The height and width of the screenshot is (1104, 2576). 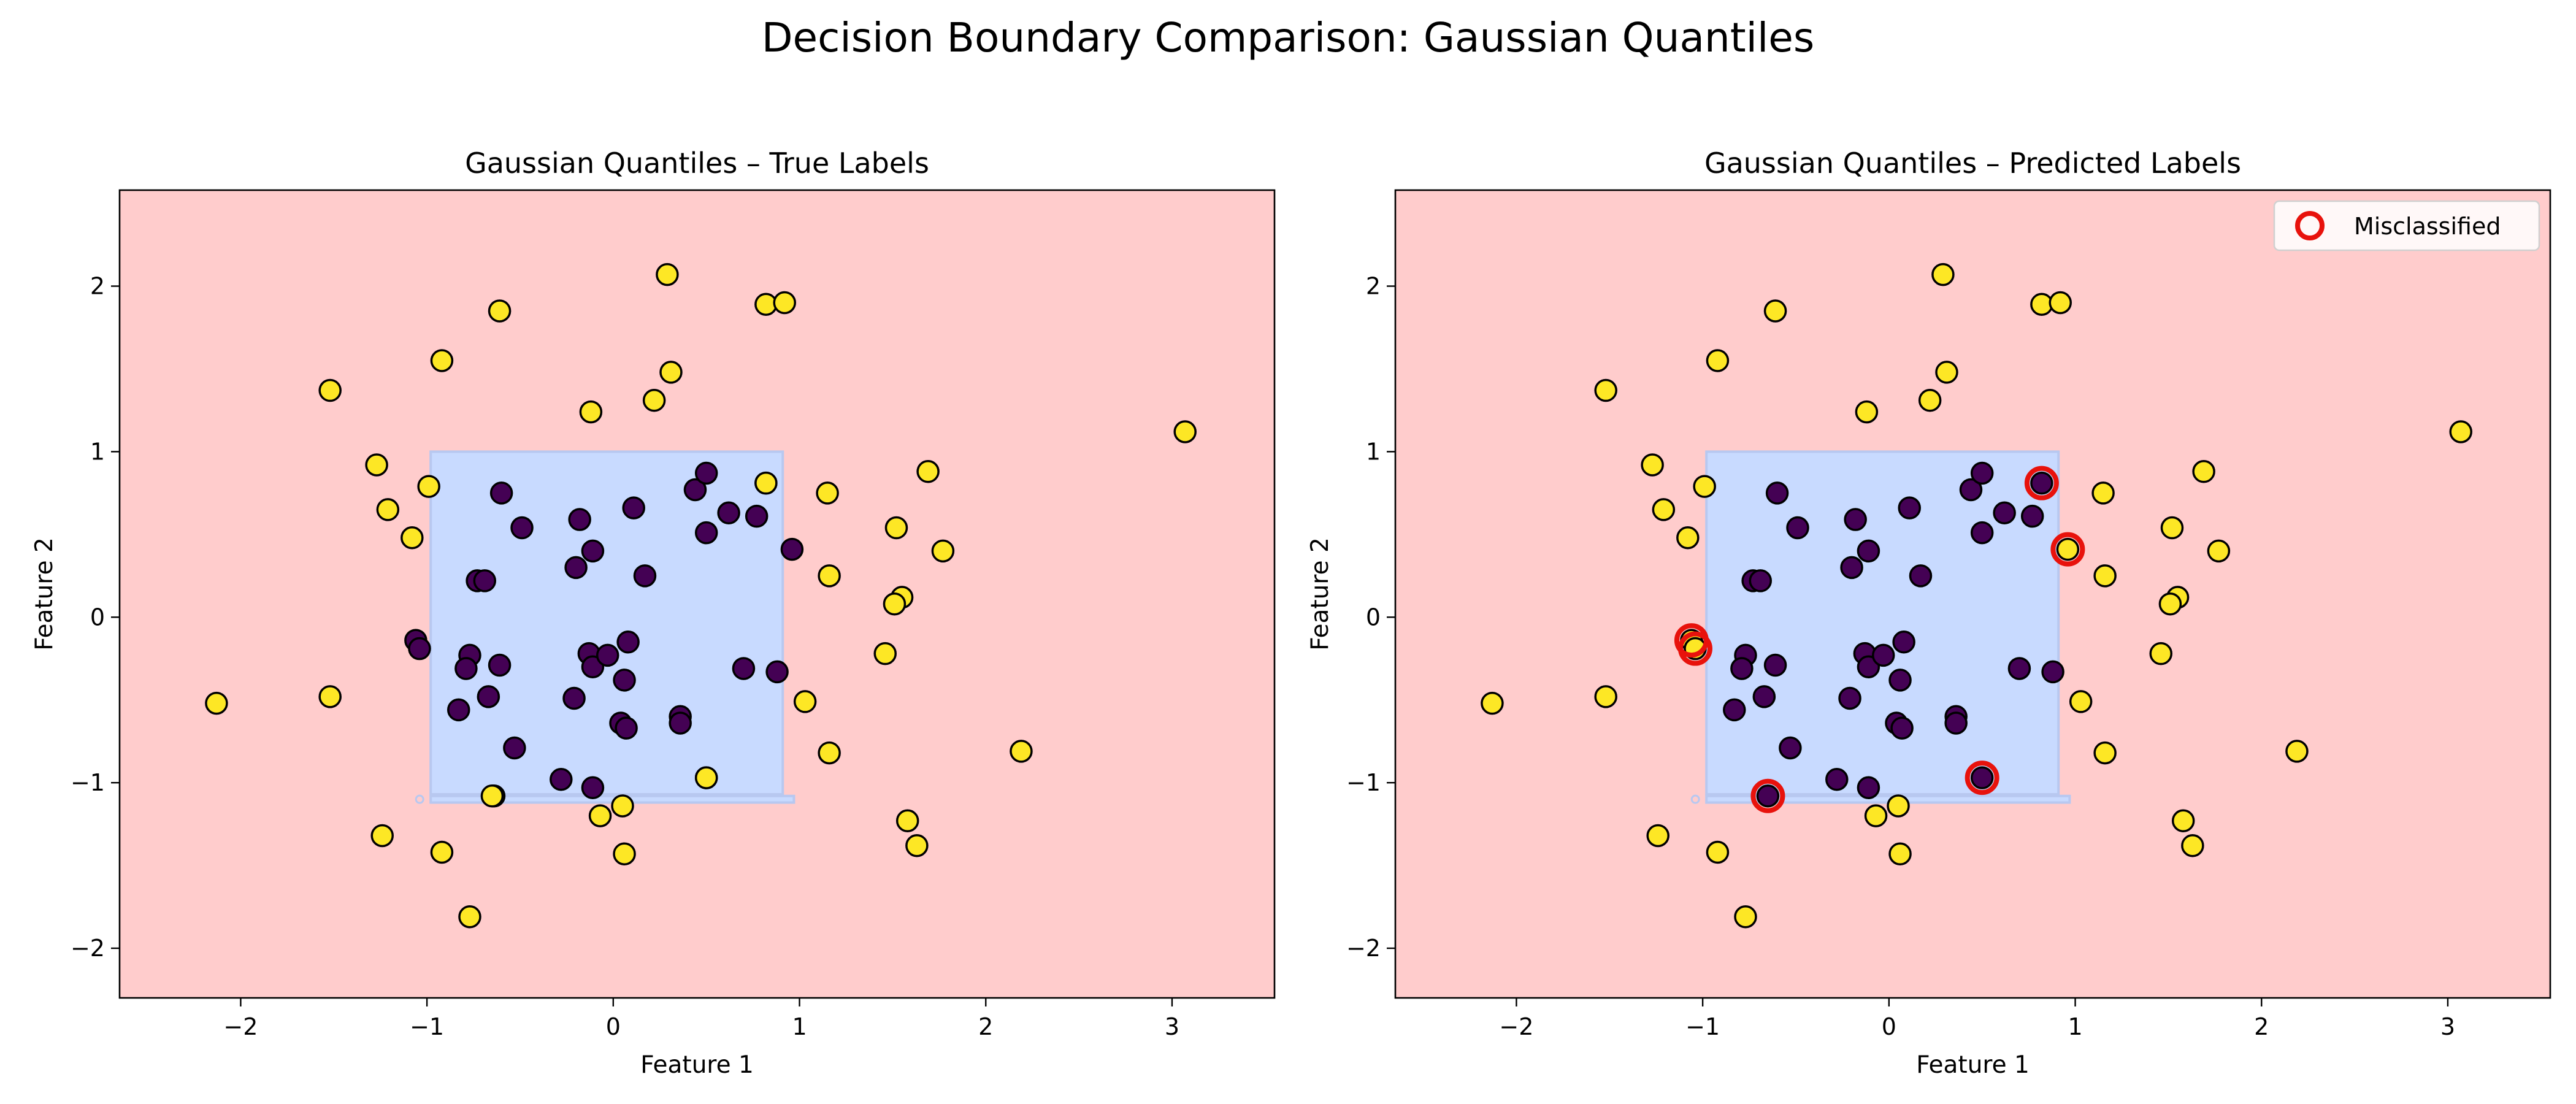 What do you see at coordinates (2310, 225) in the screenshot?
I see `legend-marker-misclassified` at bounding box center [2310, 225].